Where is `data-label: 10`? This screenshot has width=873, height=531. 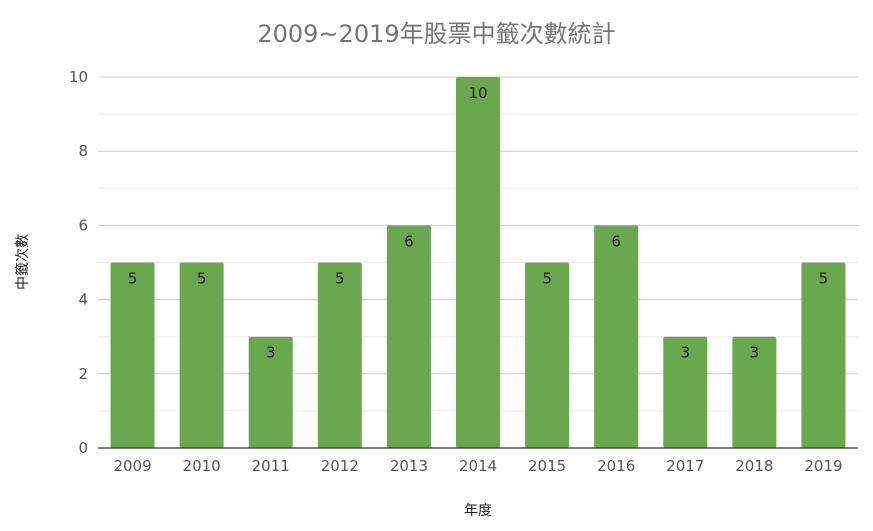 data-label: 10 is located at coordinates (477, 93).